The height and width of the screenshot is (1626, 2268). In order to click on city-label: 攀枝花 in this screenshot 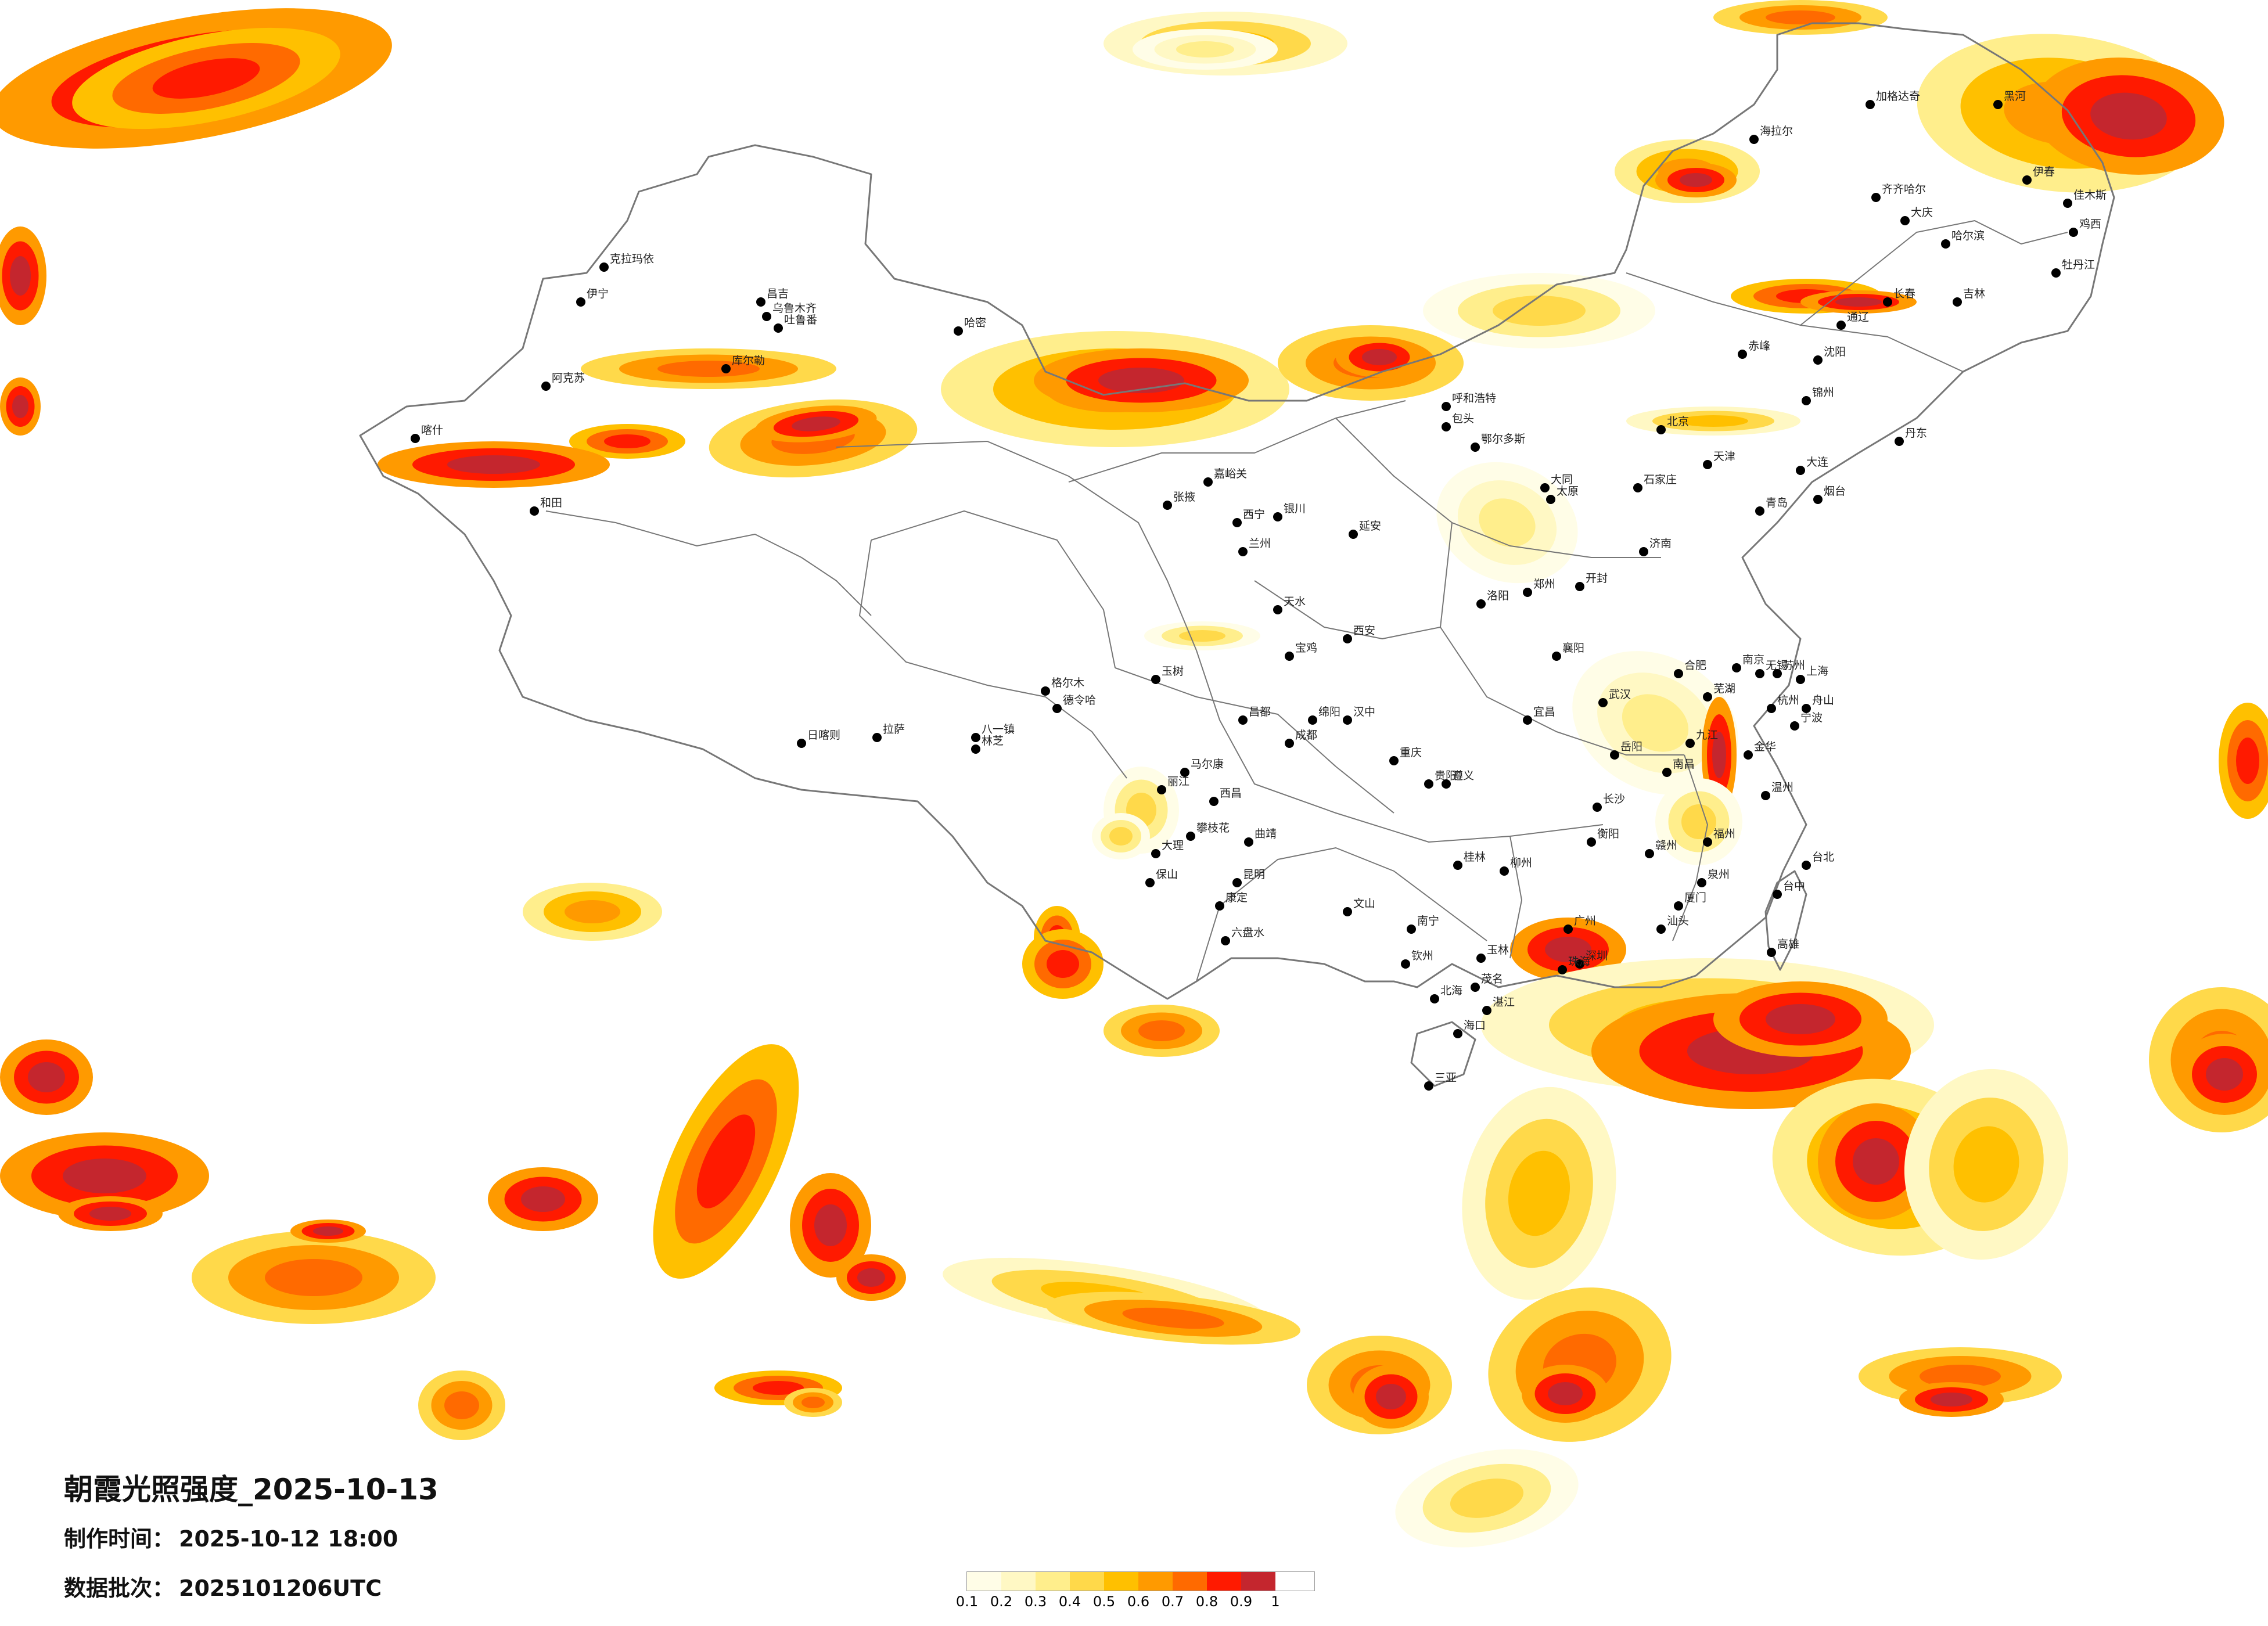, I will do `click(1213, 828)`.